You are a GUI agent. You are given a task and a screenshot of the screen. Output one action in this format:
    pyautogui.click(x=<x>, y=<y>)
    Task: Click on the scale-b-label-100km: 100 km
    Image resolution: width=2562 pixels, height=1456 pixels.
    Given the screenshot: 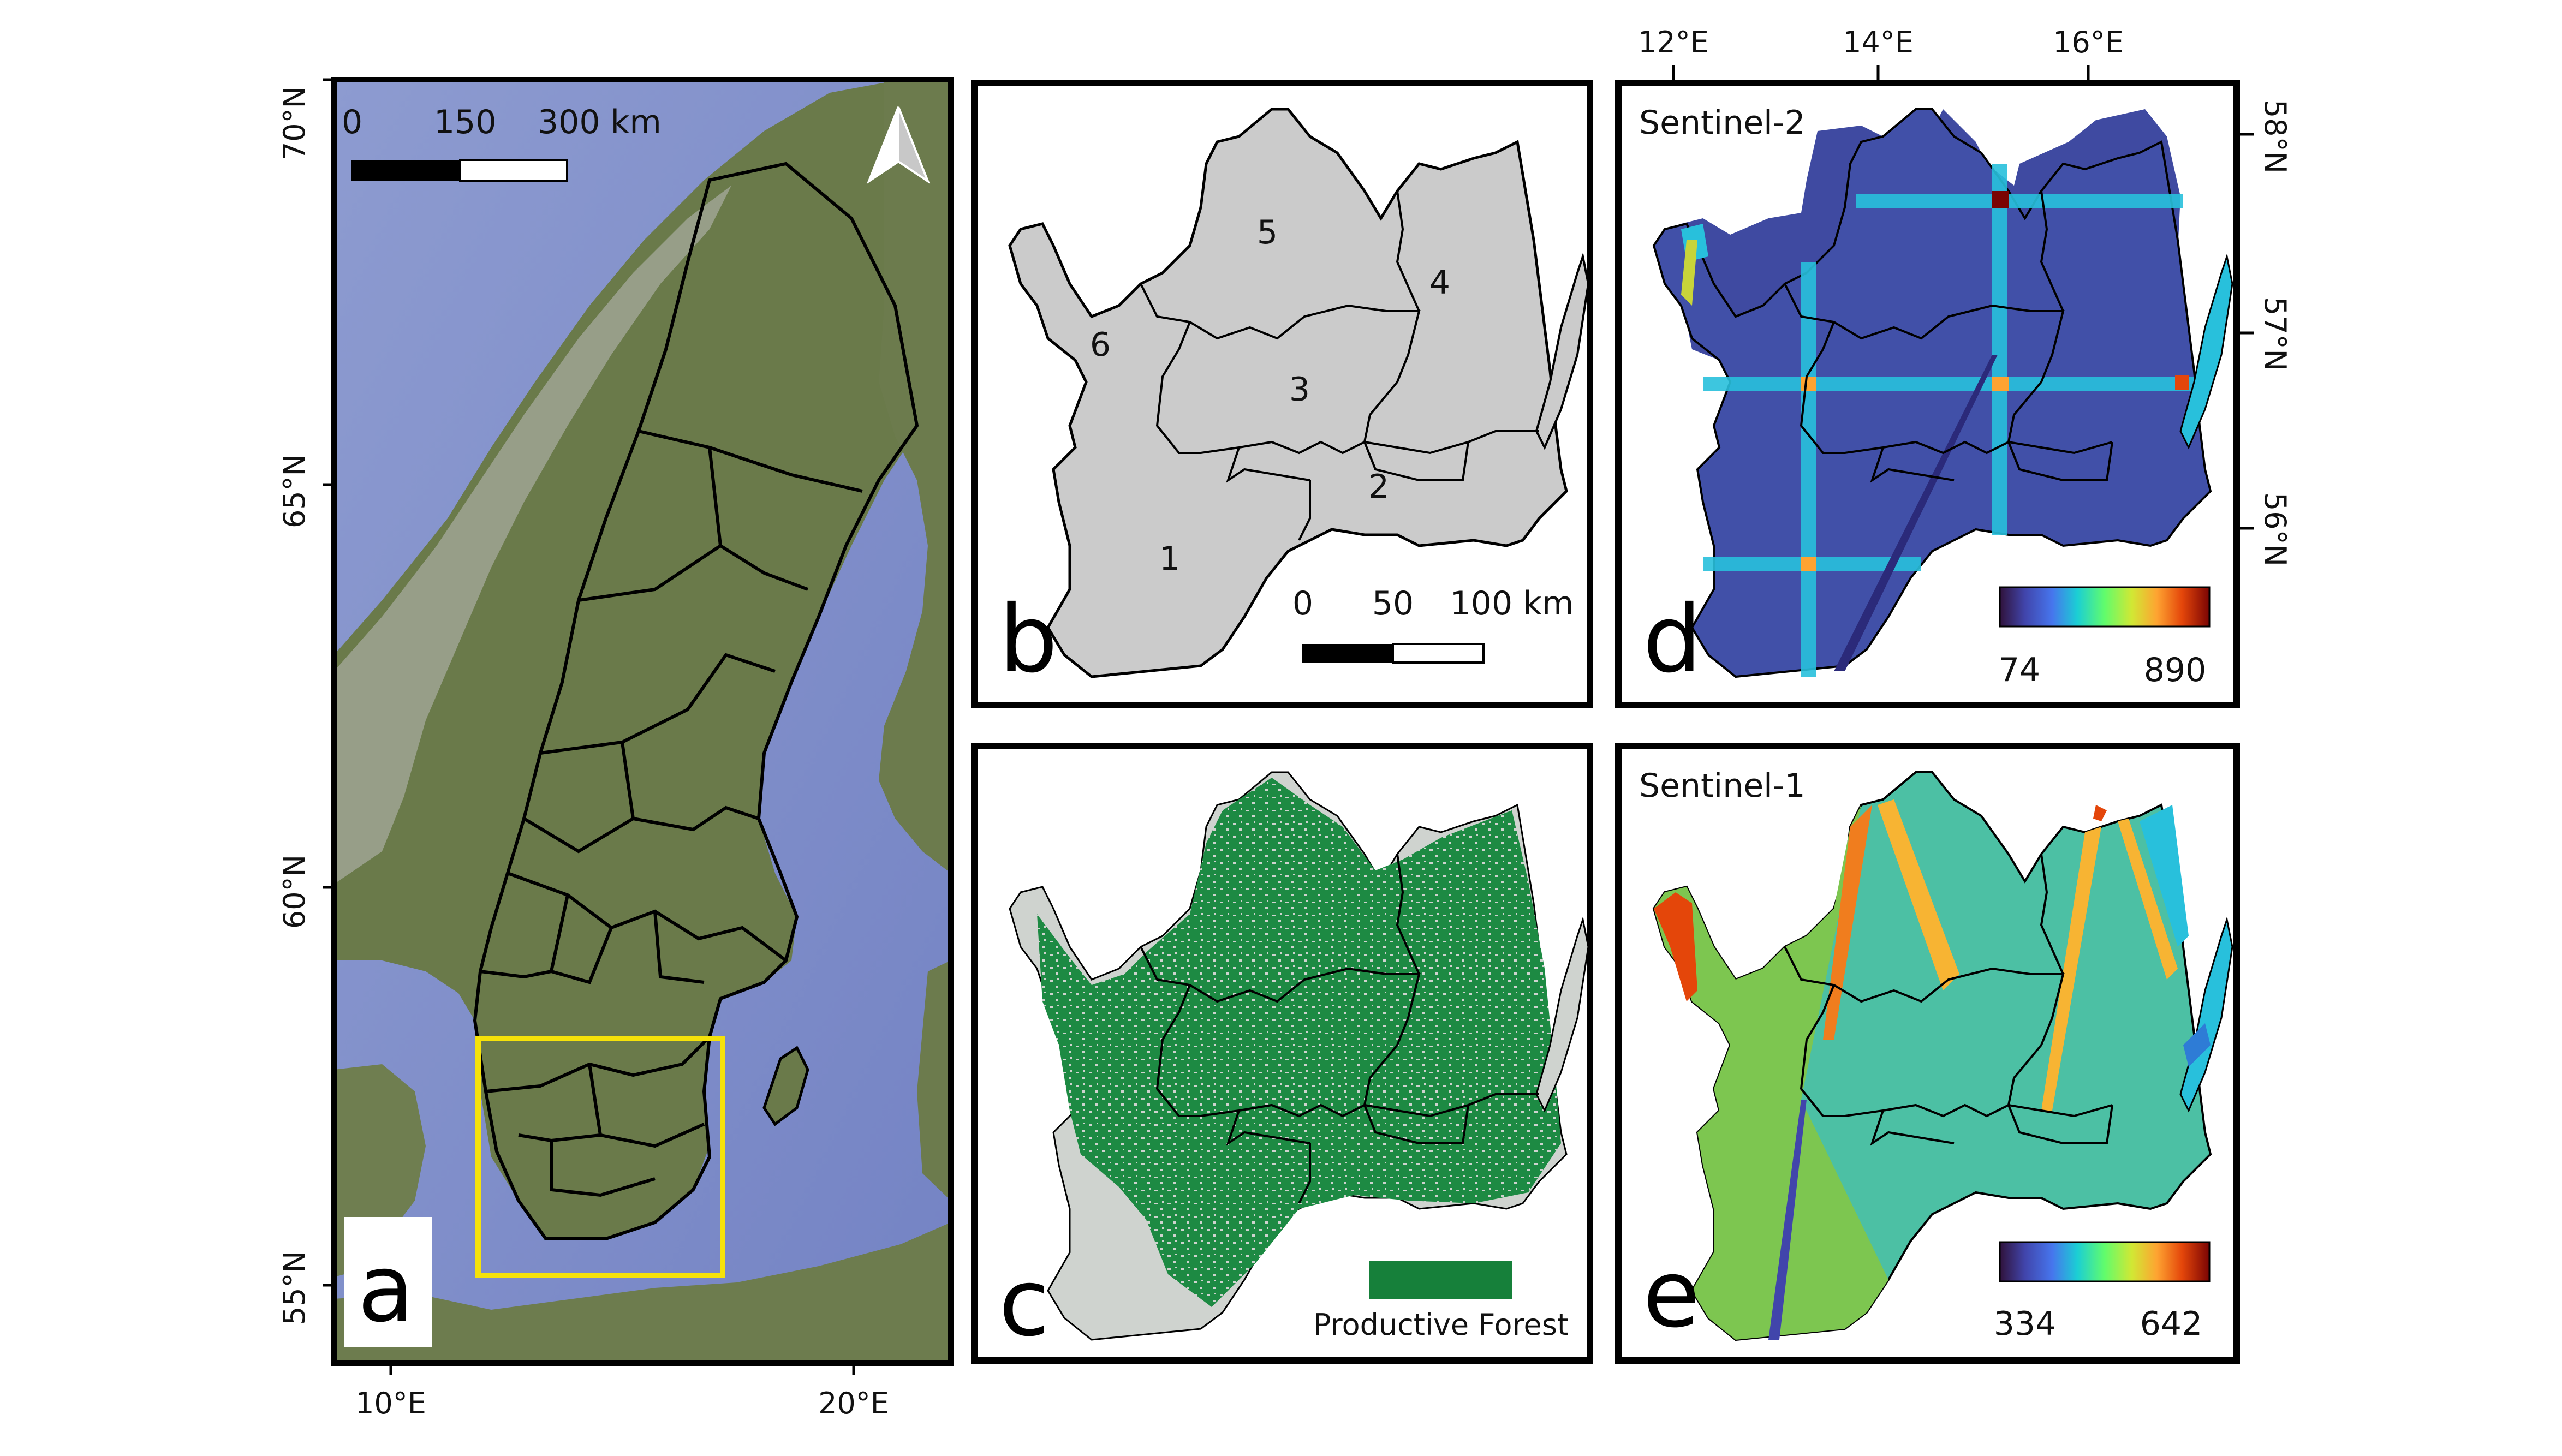 What is the action you would take?
    pyautogui.click(x=1512, y=603)
    